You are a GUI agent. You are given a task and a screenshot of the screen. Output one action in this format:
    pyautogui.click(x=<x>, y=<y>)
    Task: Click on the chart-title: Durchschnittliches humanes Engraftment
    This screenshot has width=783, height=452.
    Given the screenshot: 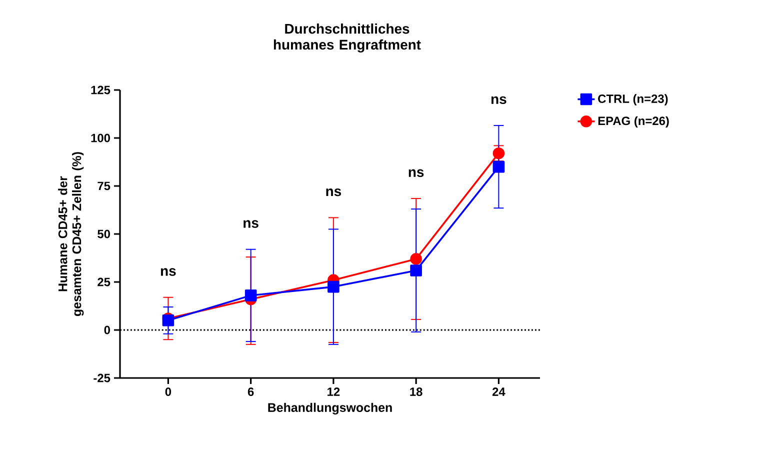 What is the action you would take?
    pyautogui.click(x=347, y=37)
    